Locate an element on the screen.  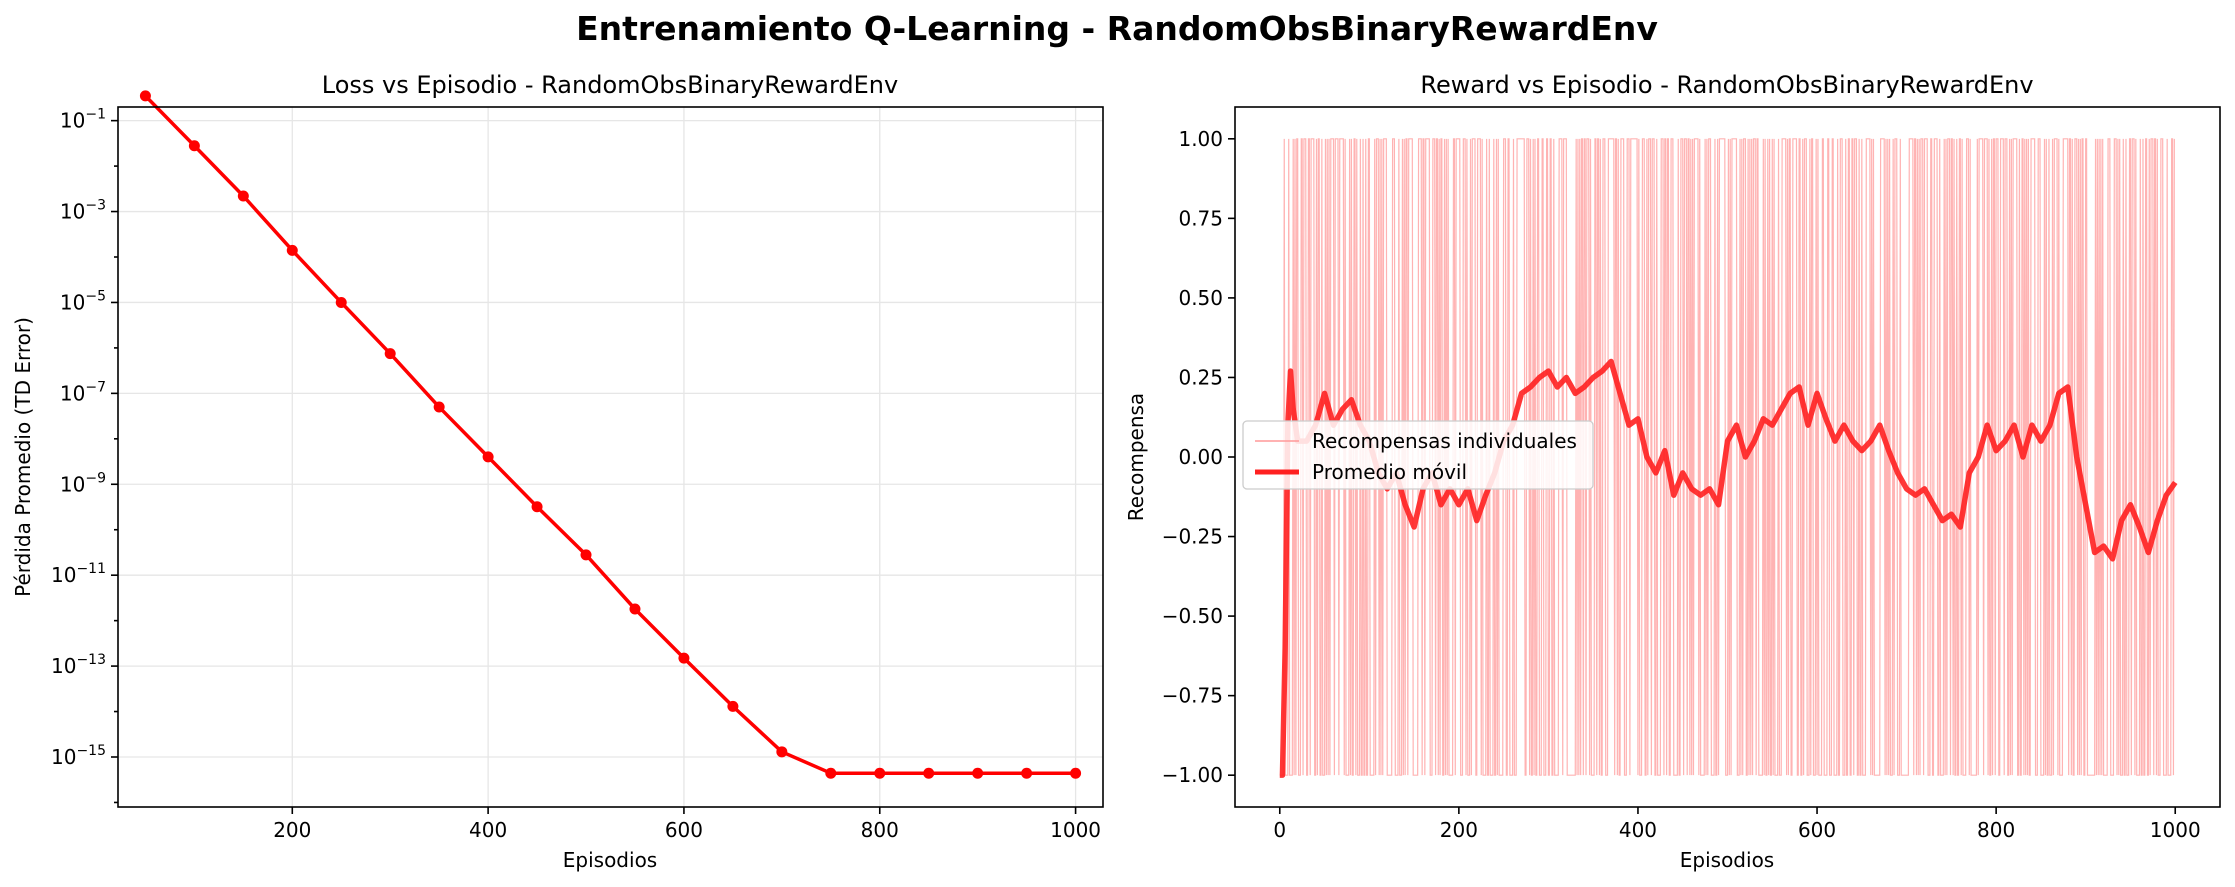
reward-y-tick-label: 0.25 is located at coordinates (1200, 377).